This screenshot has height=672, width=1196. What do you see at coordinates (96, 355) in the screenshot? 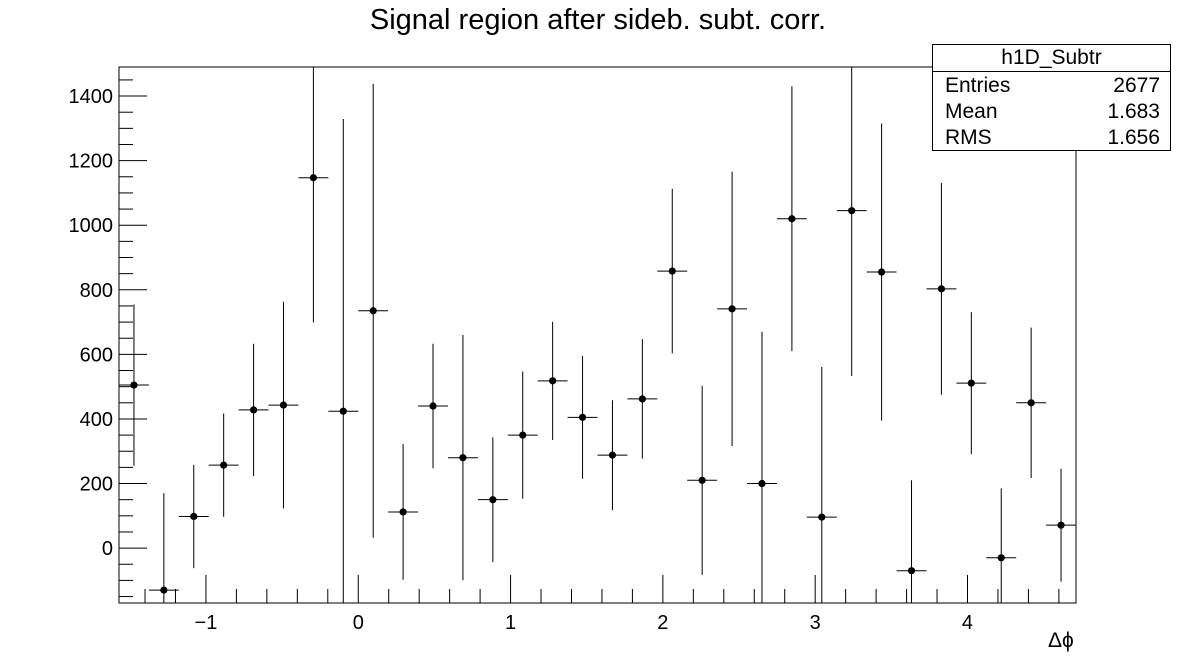
I see `y-tick-label: 600` at bounding box center [96, 355].